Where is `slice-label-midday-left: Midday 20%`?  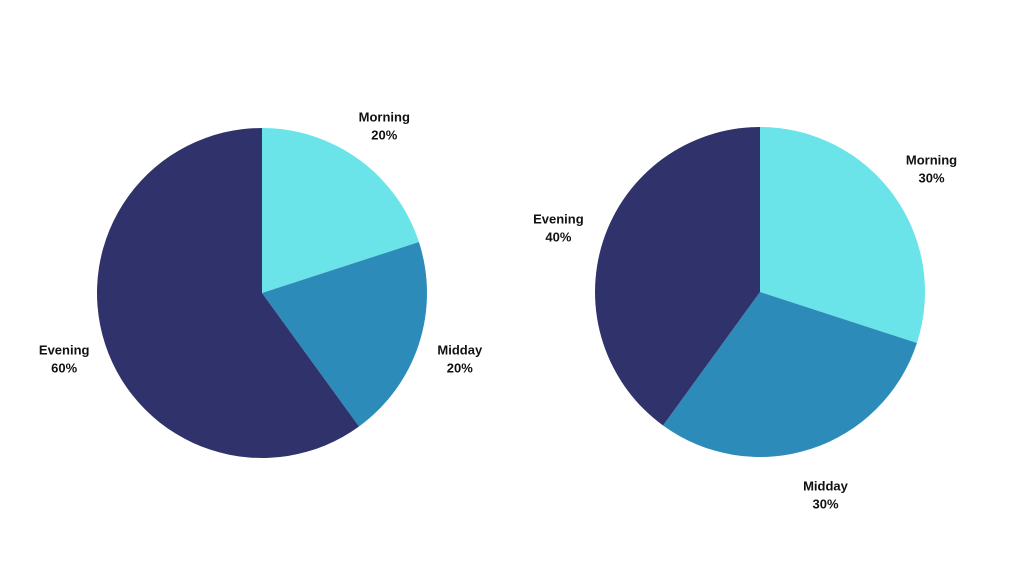
slice-label-midday-left: Midday 20% is located at coordinates (460, 358).